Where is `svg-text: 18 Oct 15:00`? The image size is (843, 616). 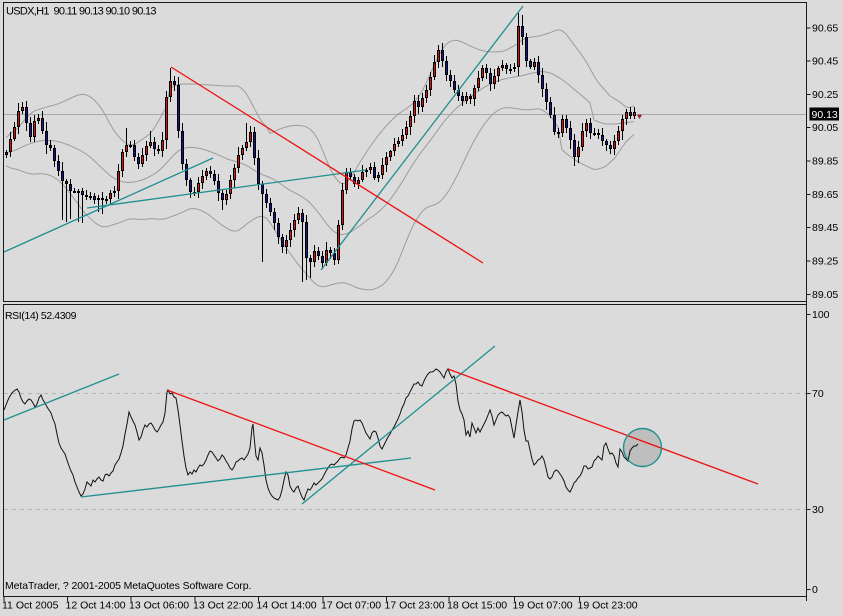
svg-text: 18 Oct 15:00 is located at coordinates (477, 606).